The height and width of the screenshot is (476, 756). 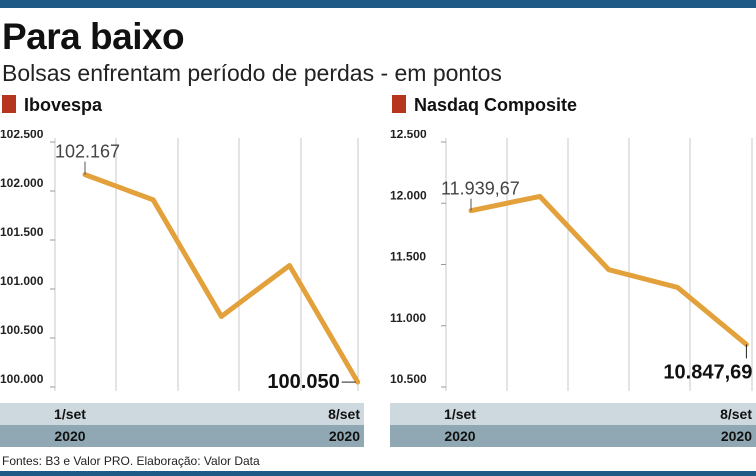 I want to click on y-tick-label: 11.500, so click(x=408, y=257).